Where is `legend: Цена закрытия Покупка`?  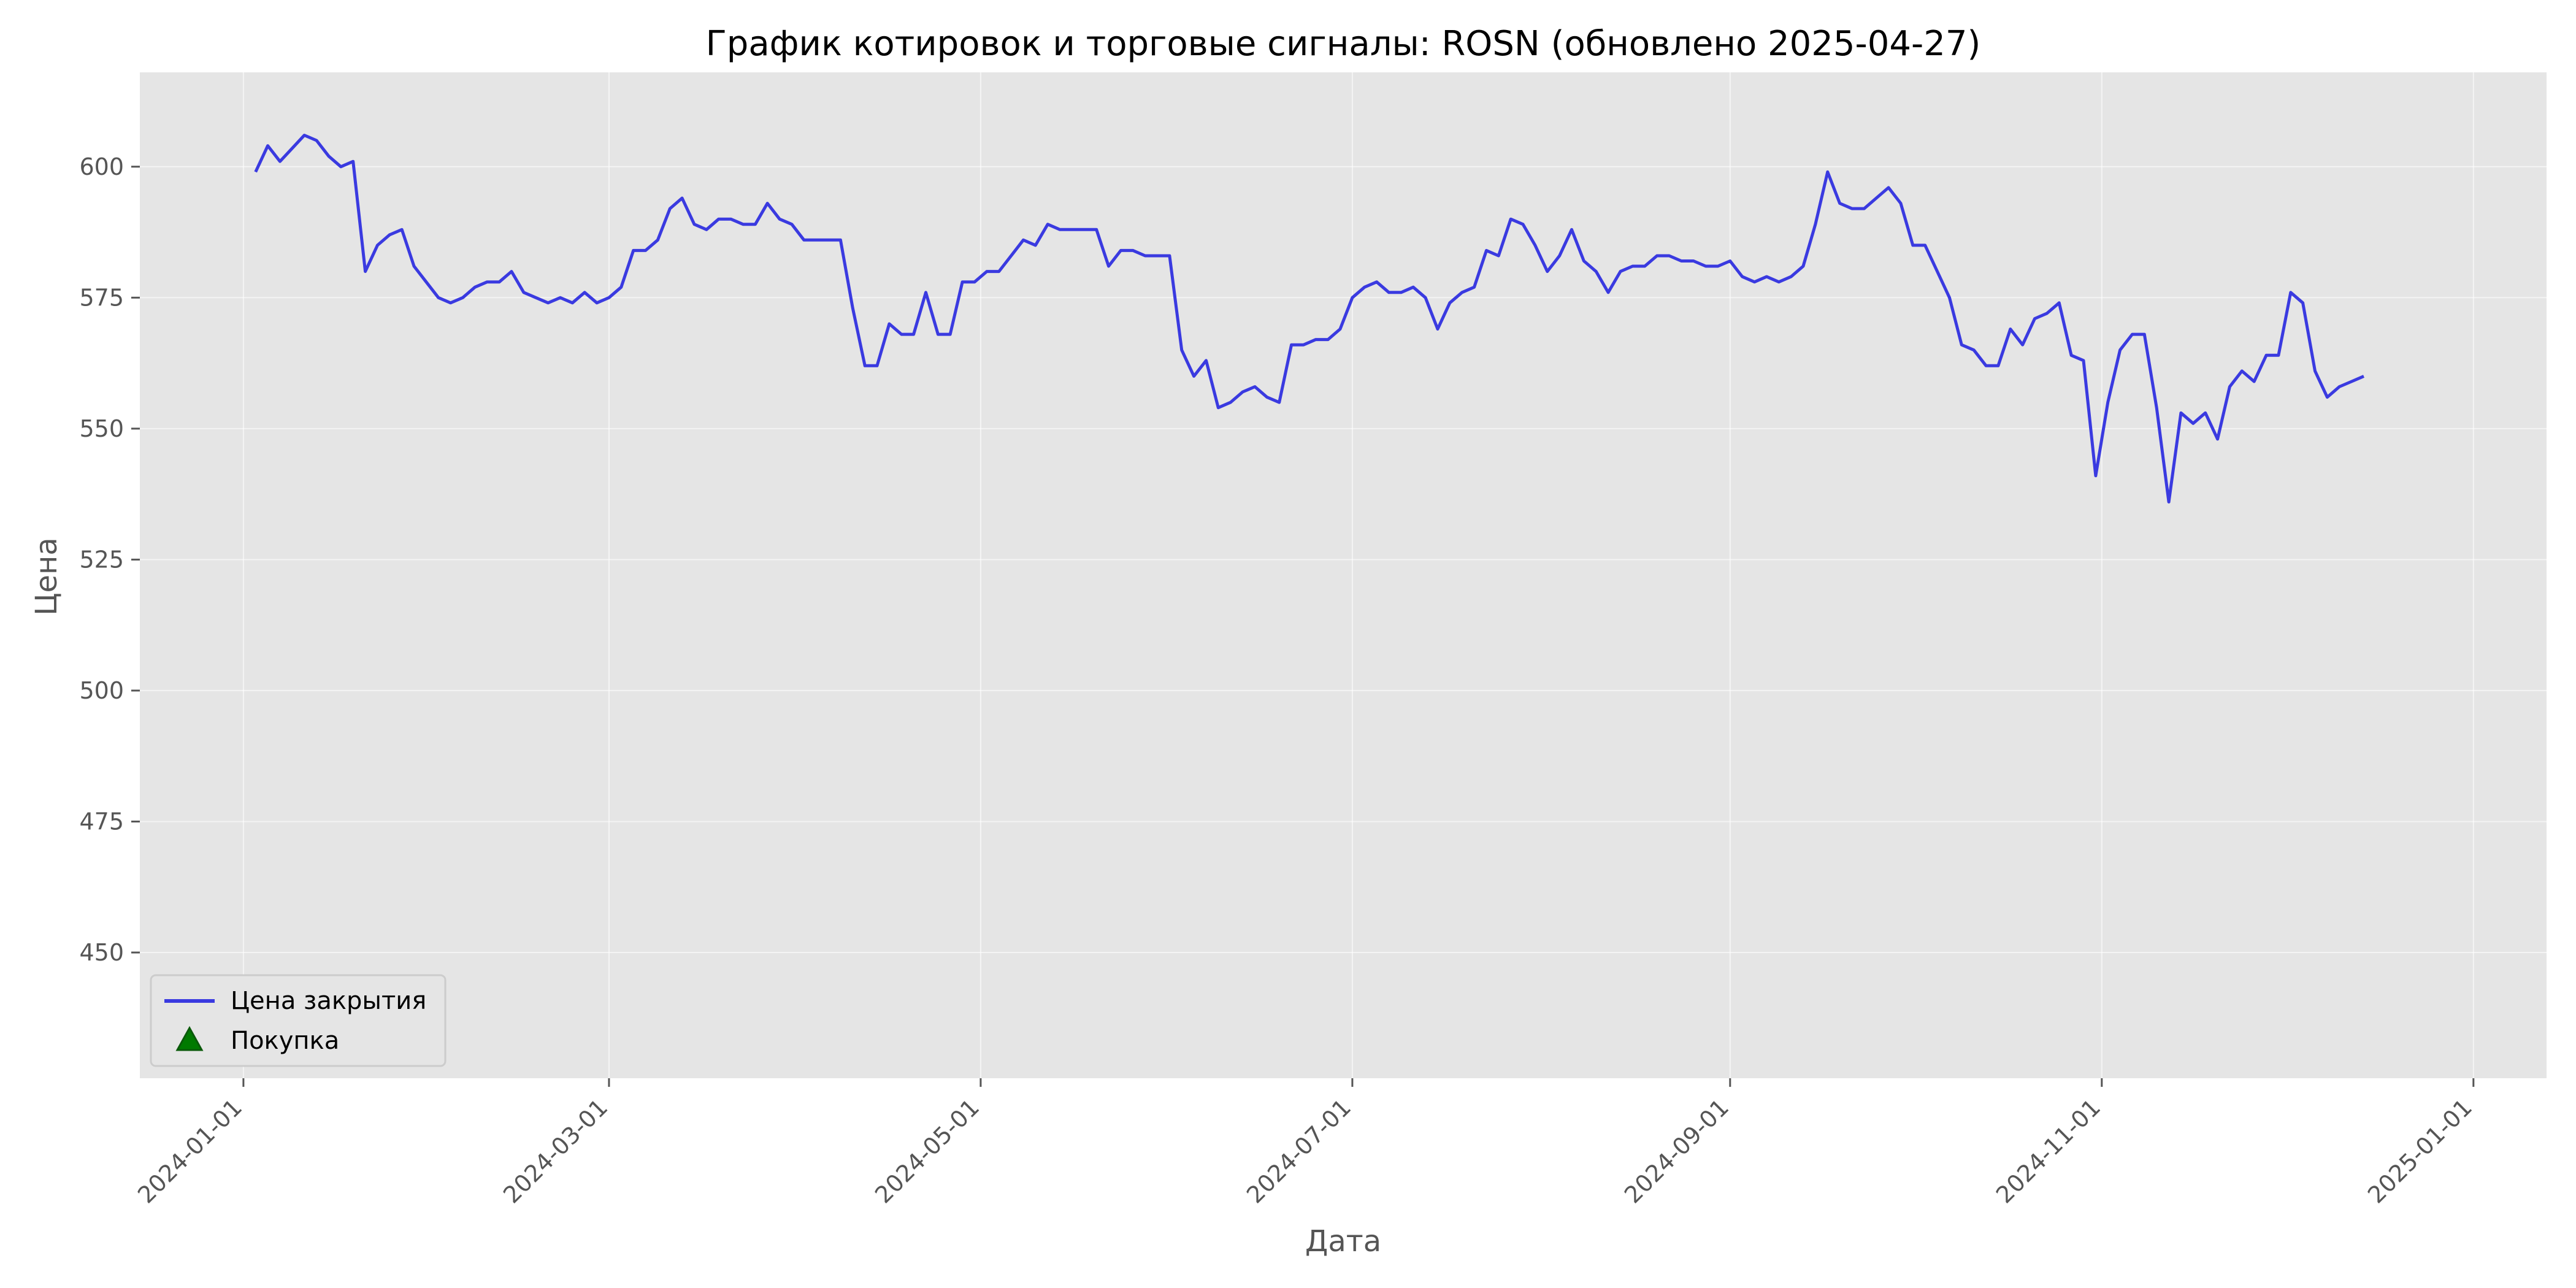 legend: Цена закрытия Покупка is located at coordinates (298, 1020).